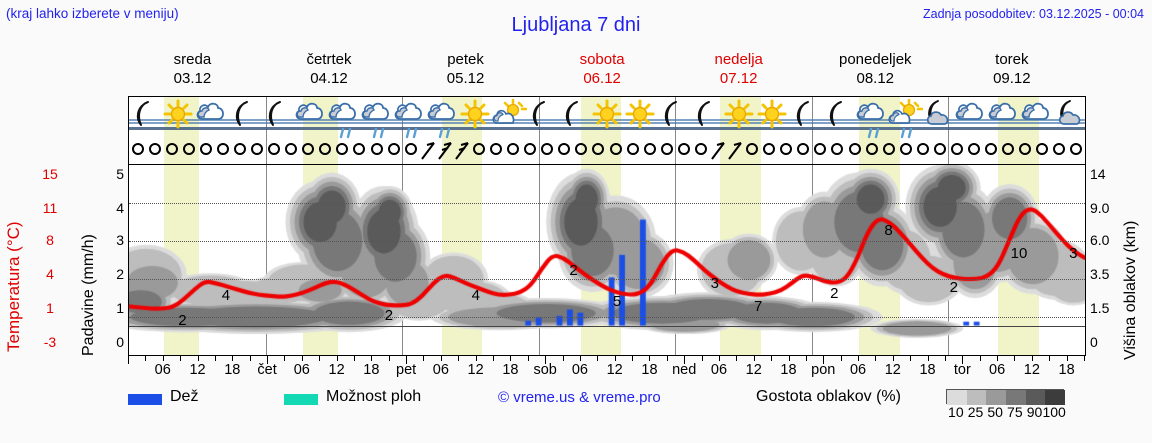 The height and width of the screenshot is (443, 1152). Describe the element at coordinates (1012, 59) in the screenshot. I see `day-name: torek` at that location.